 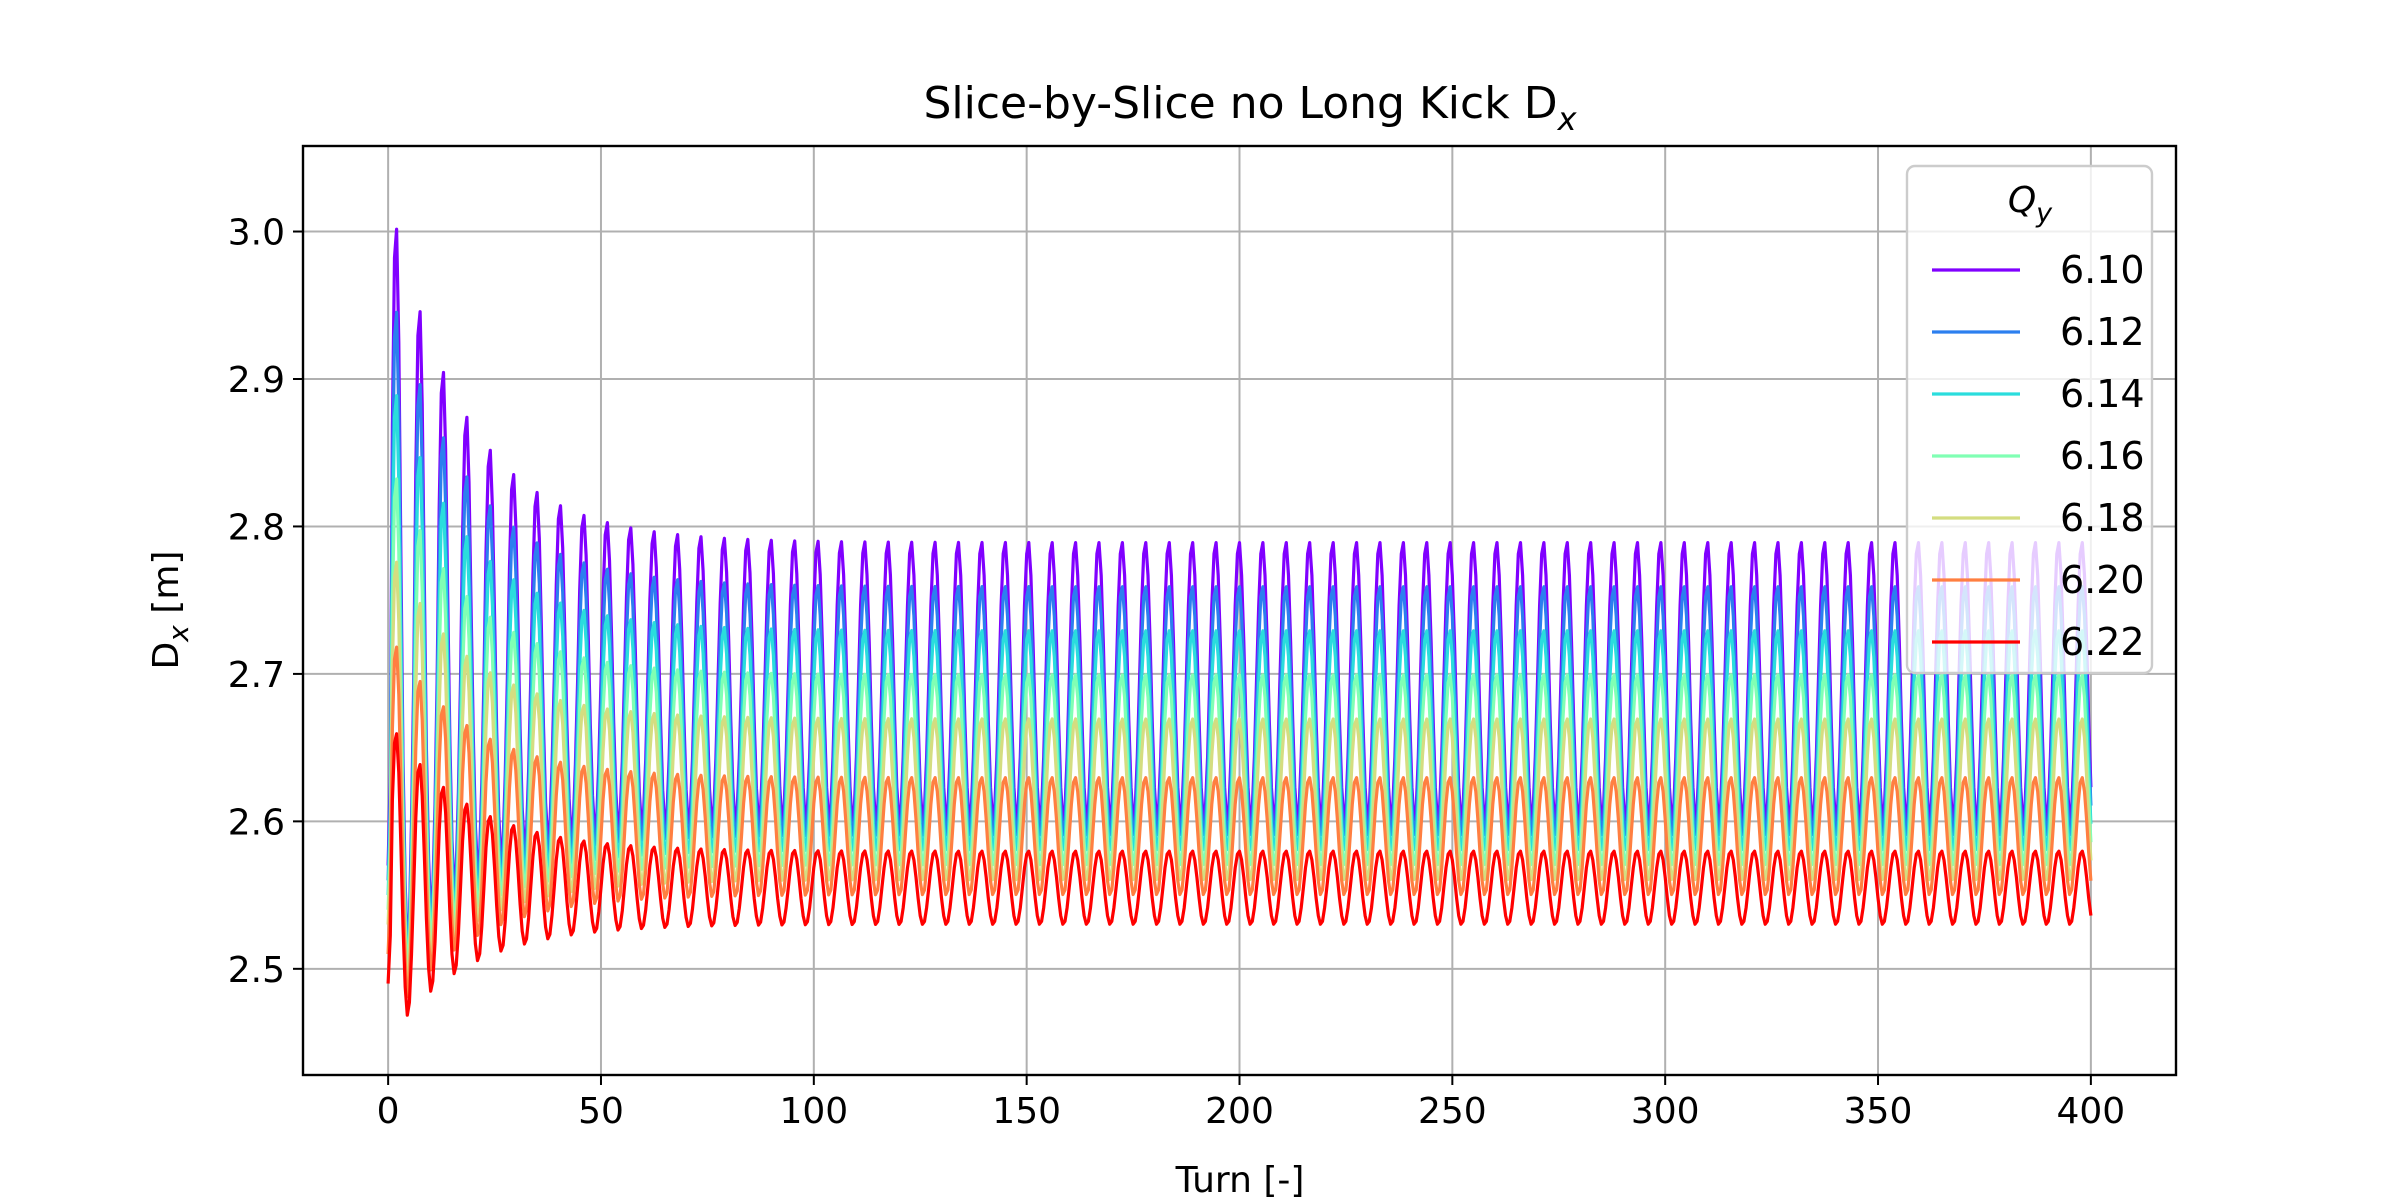 I want to click on x-tick-label: 150, so click(x=1026, y=1111).